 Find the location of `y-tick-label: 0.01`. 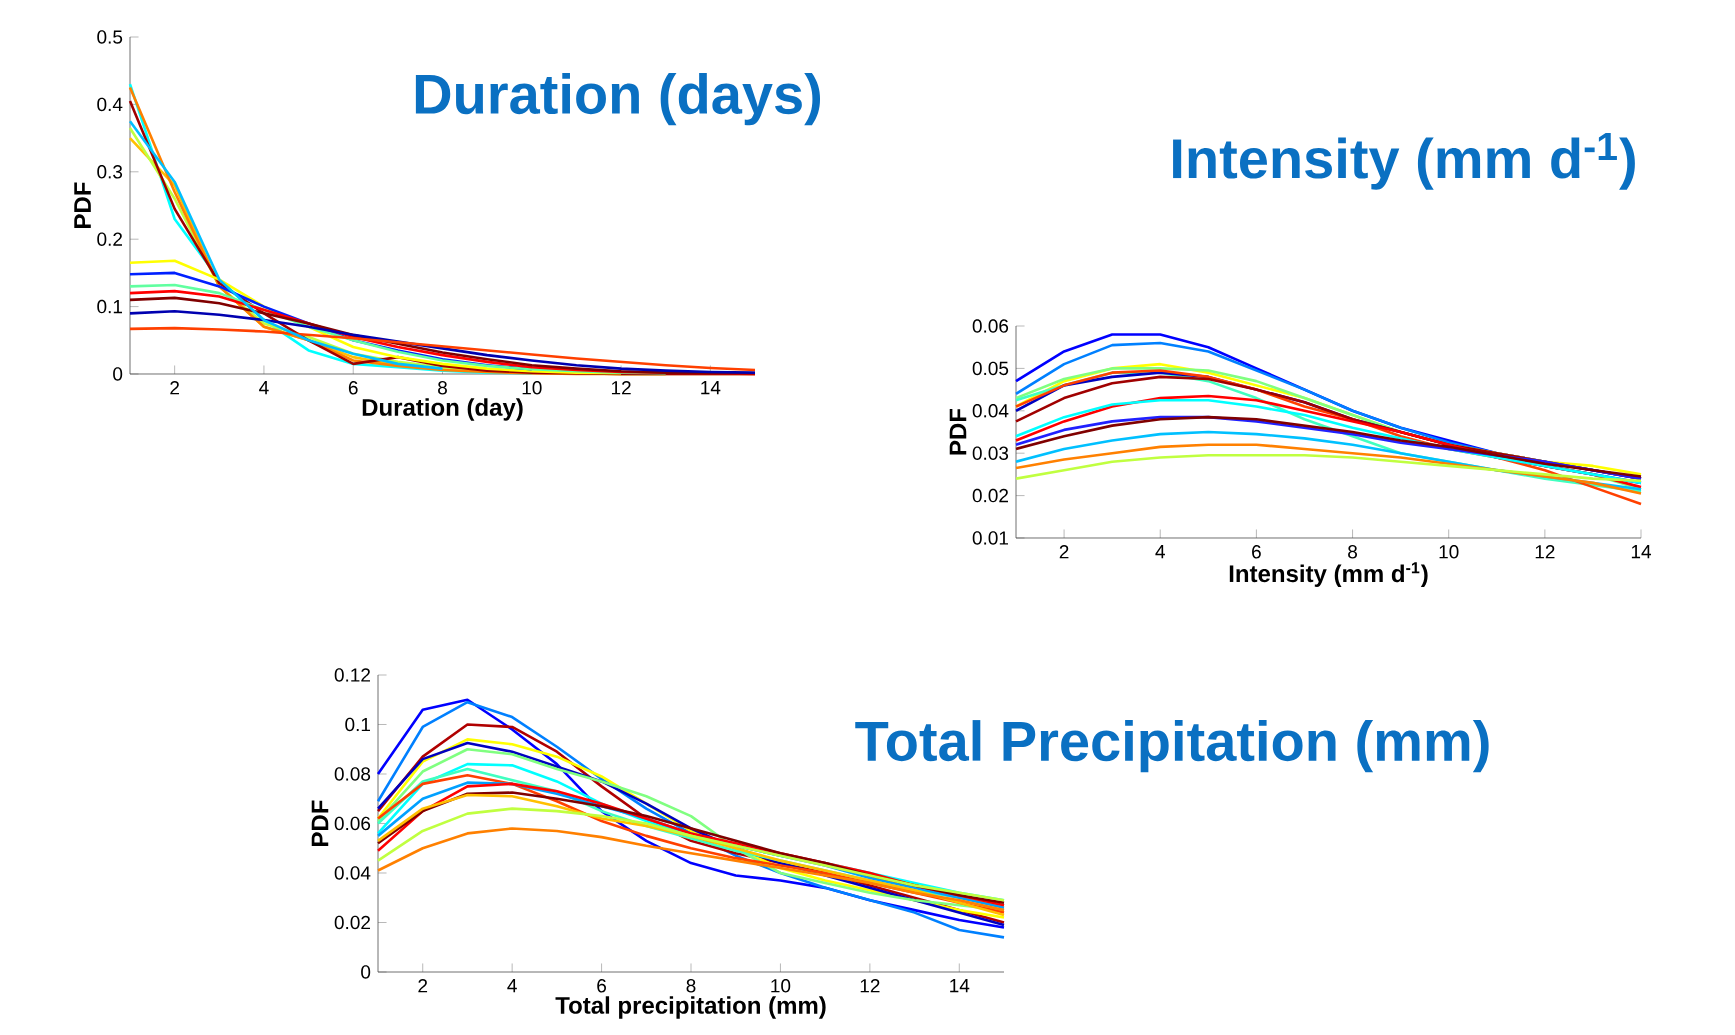

y-tick-label: 0.01 is located at coordinates (990, 538).